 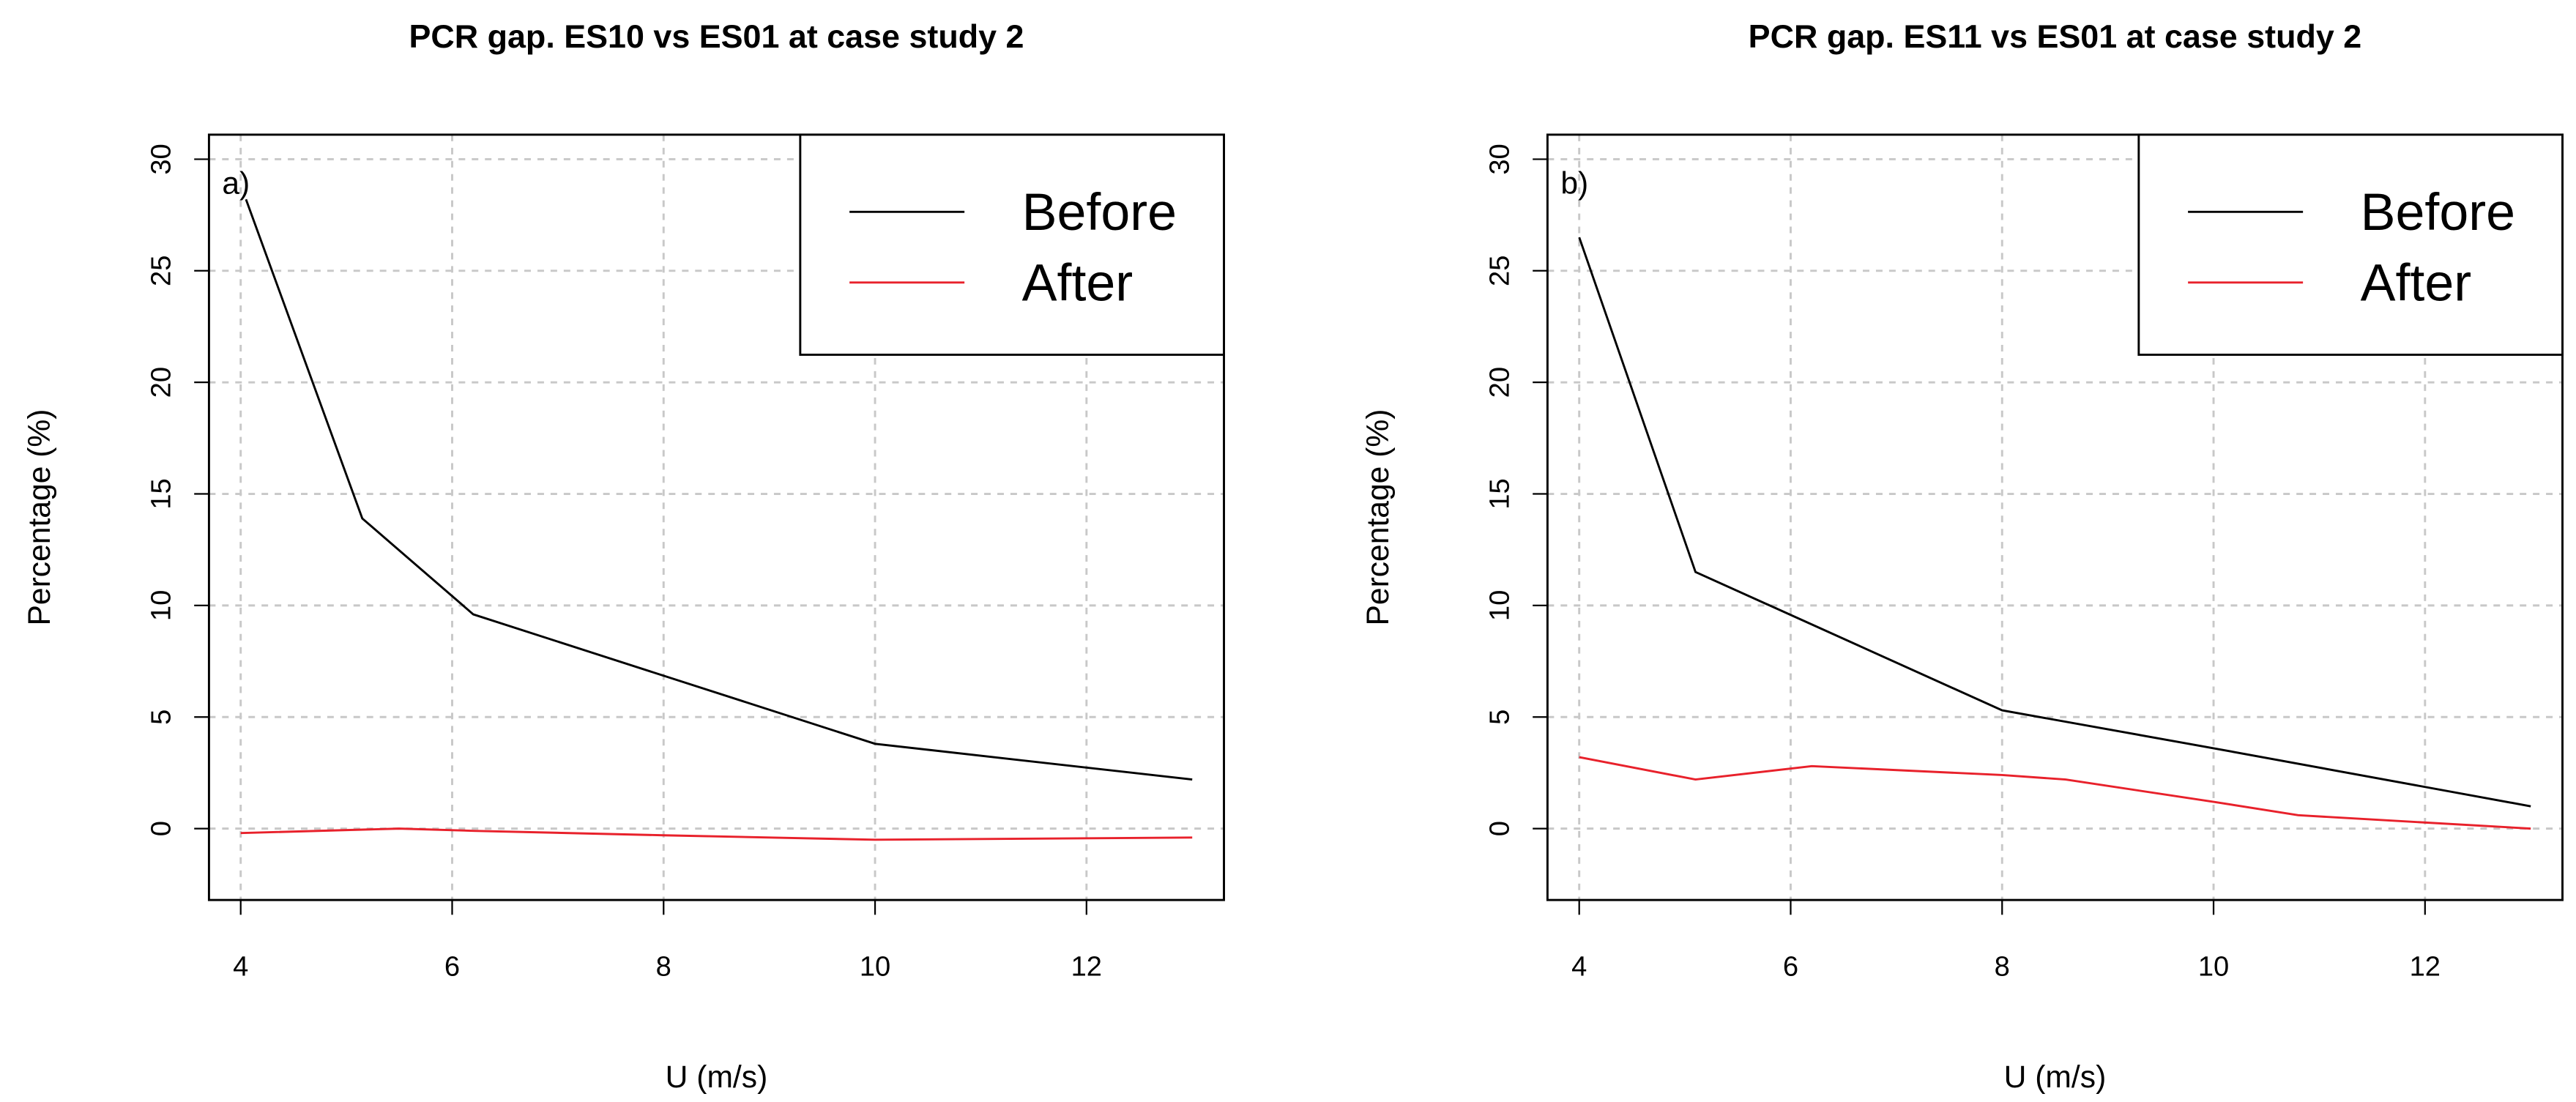 I want to click on panel-annotation: b), so click(x=1574, y=183).